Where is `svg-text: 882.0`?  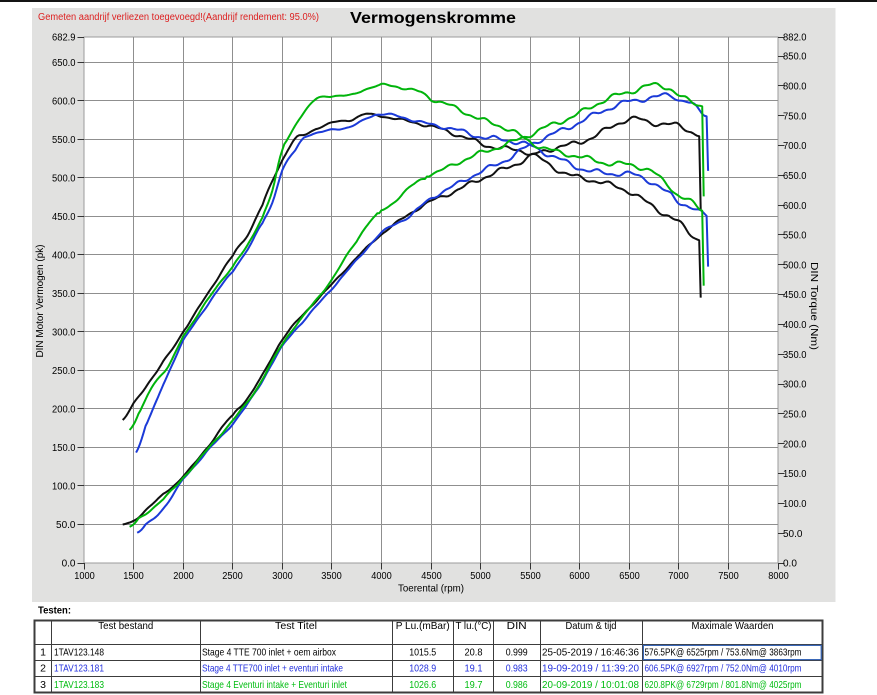 svg-text: 882.0 is located at coordinates (795, 38).